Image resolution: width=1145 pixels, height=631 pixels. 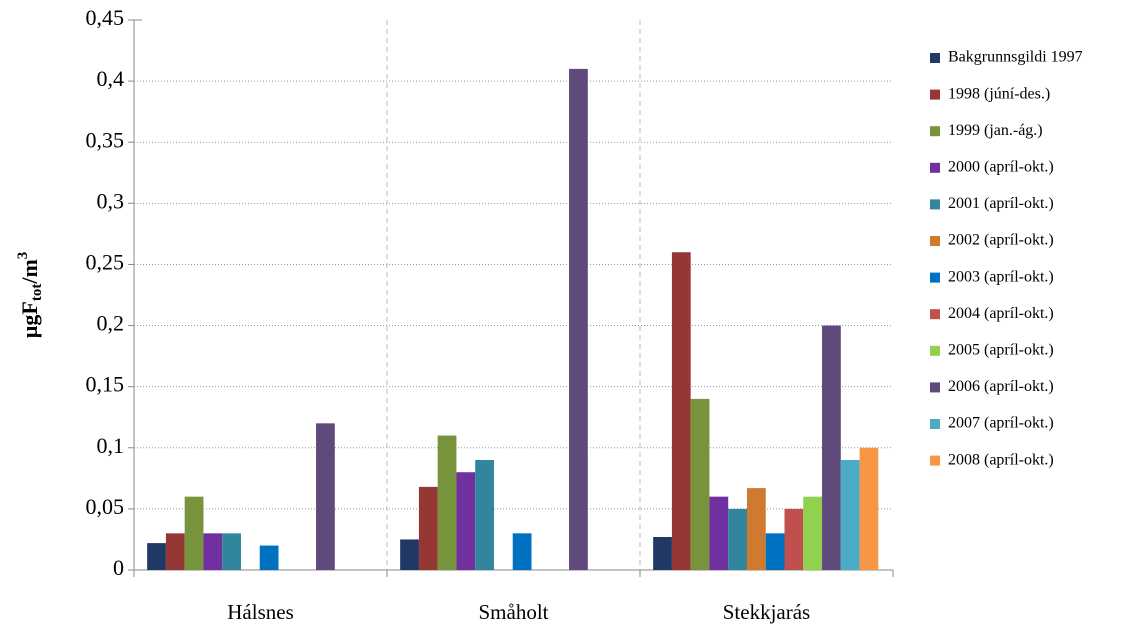 What do you see at coordinates (105, 17) in the screenshot?
I see `y-tick-label: 0,45` at bounding box center [105, 17].